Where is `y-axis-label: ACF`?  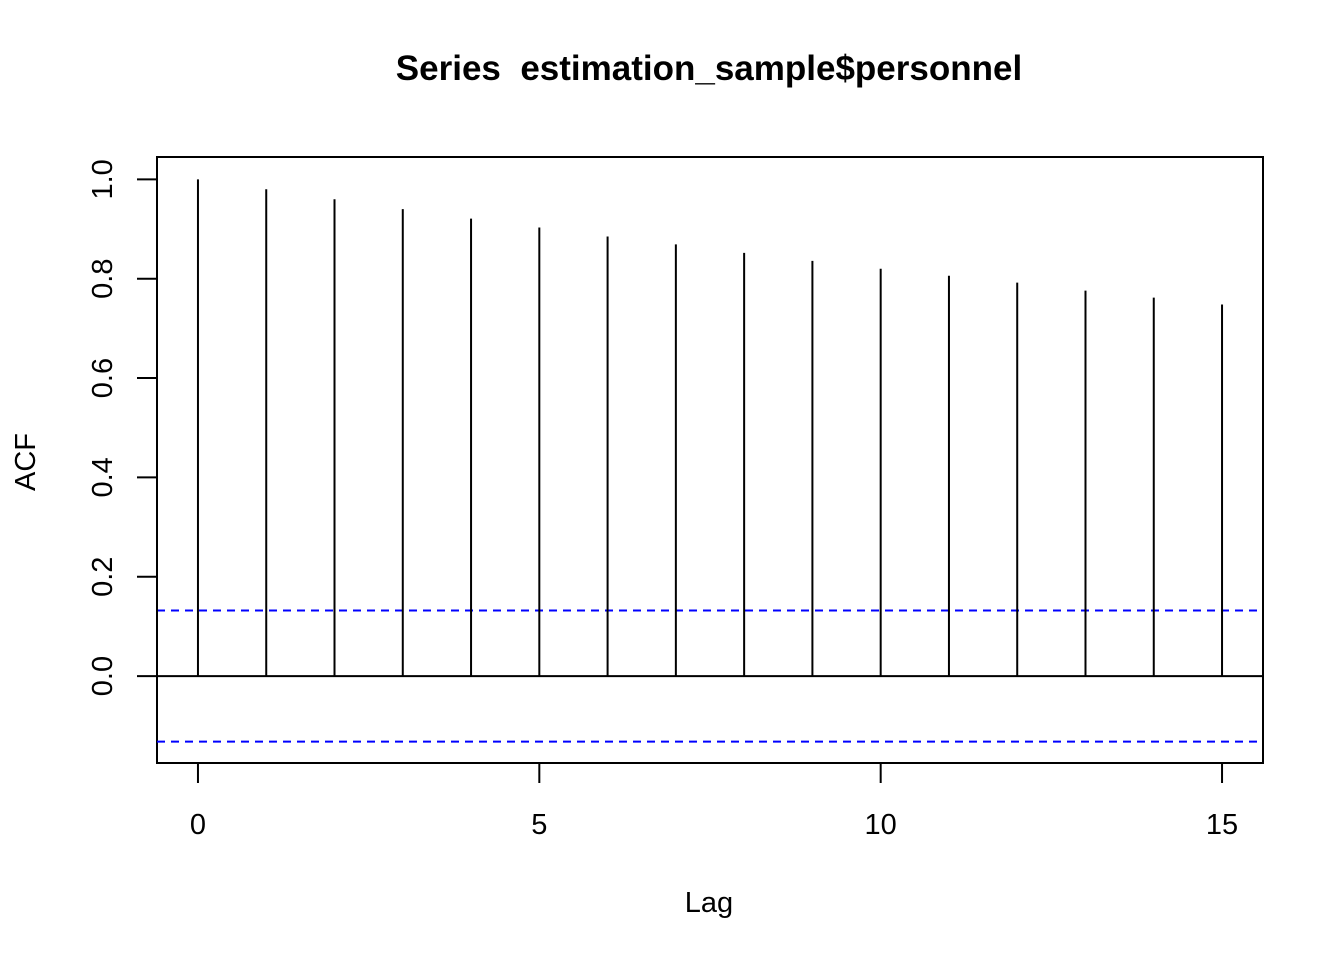
y-axis-label: ACF is located at coordinates (26, 462).